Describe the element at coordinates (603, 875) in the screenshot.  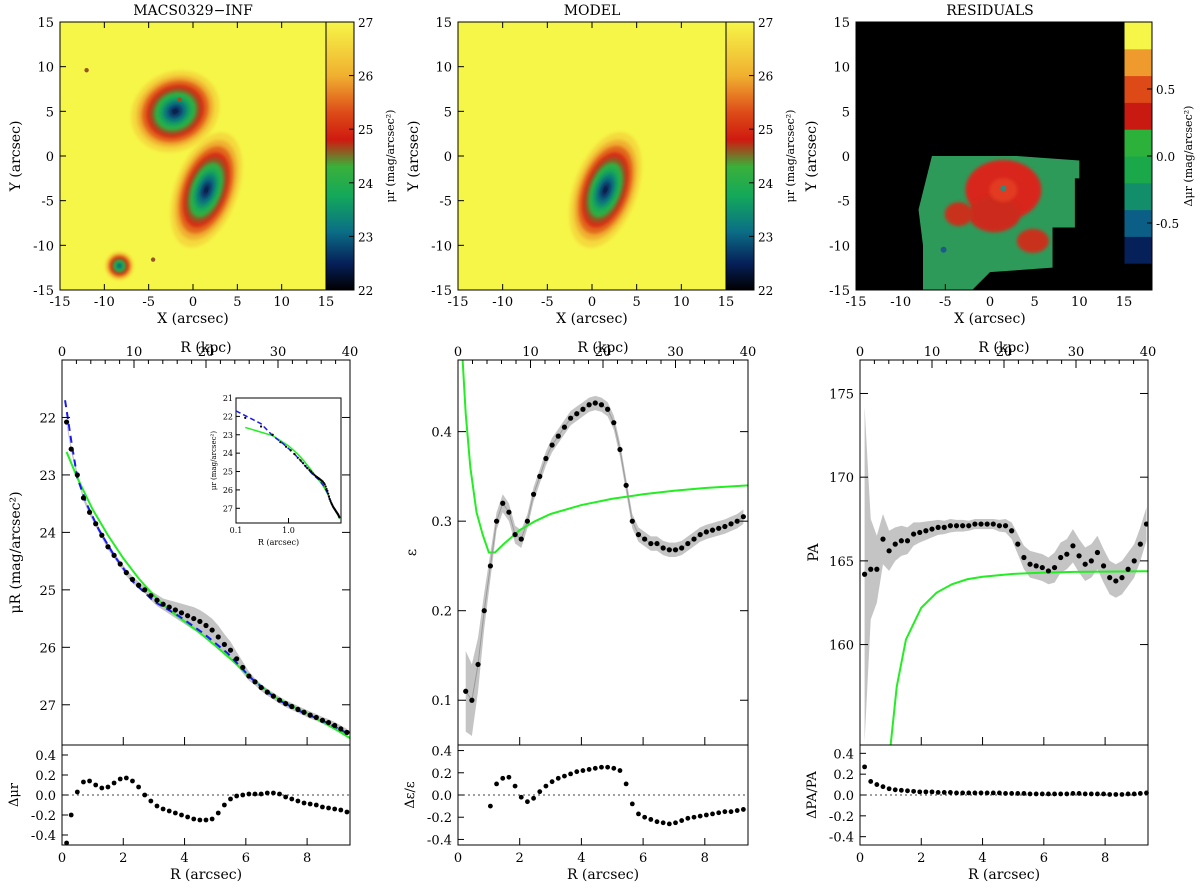
I see `x-axis-label: R (arcsec)` at that location.